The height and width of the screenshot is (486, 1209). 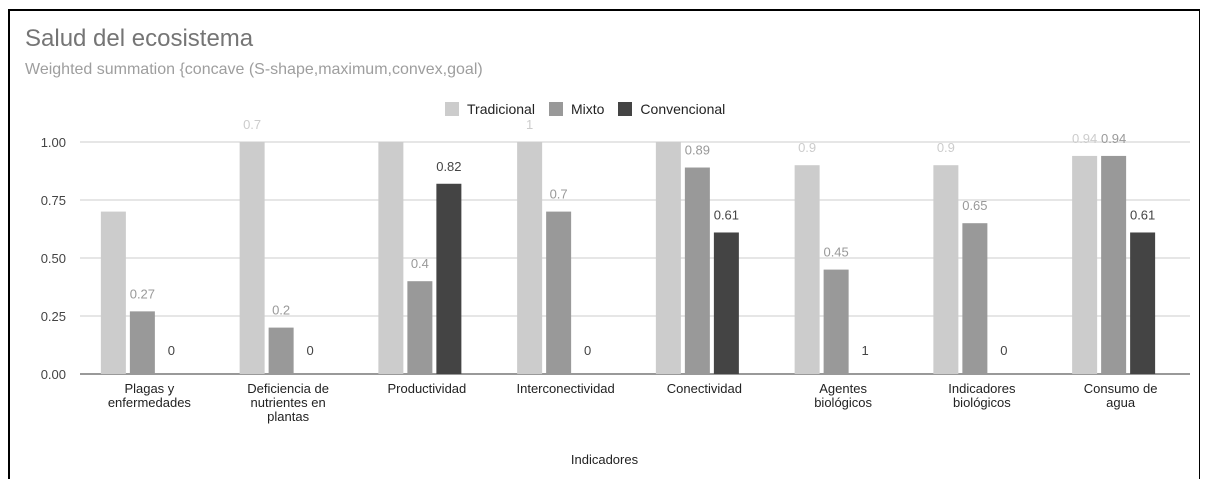 I want to click on x-axis-title: Indicadores, so click(x=604, y=459).